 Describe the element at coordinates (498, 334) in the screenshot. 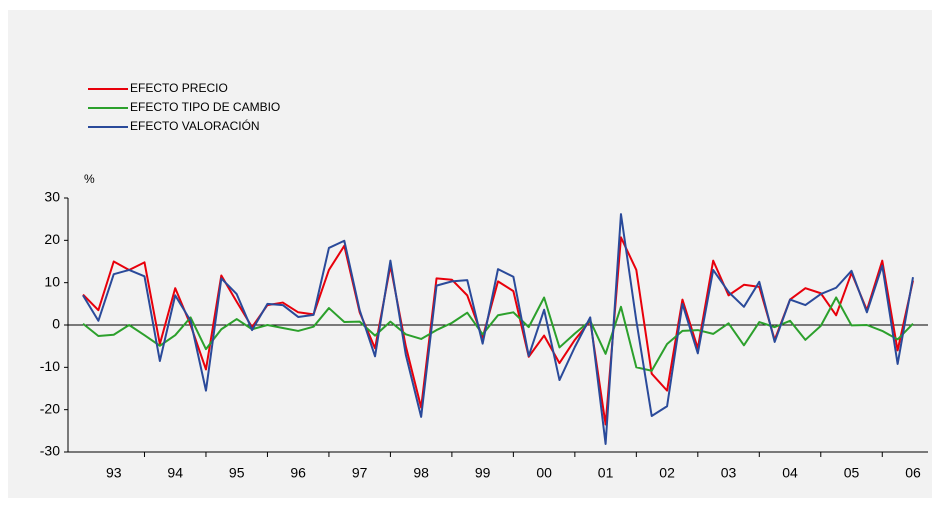

I see `series-line` at that location.